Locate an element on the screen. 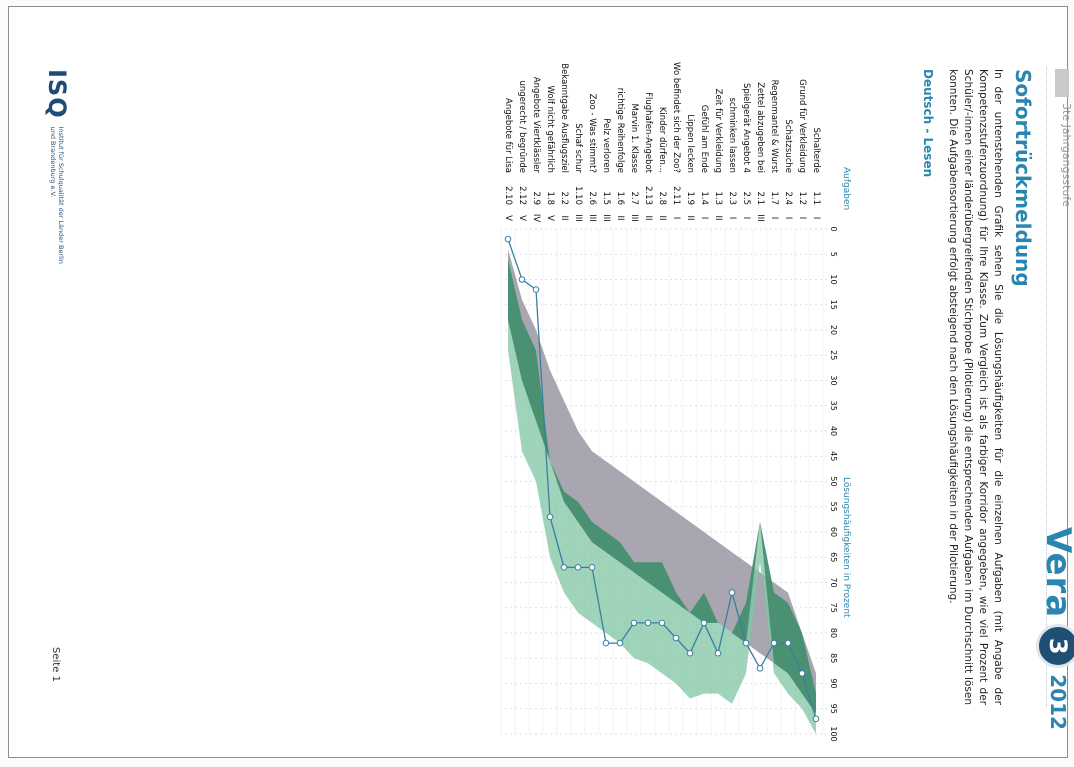  task-name: Bekanntgabe Ausflugsziel is located at coordinates (564, 118).